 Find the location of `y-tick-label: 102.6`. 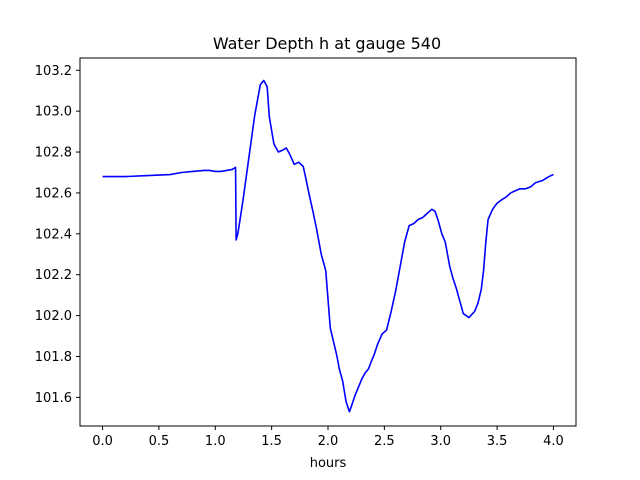

y-tick-label: 102.6 is located at coordinates (53, 193).